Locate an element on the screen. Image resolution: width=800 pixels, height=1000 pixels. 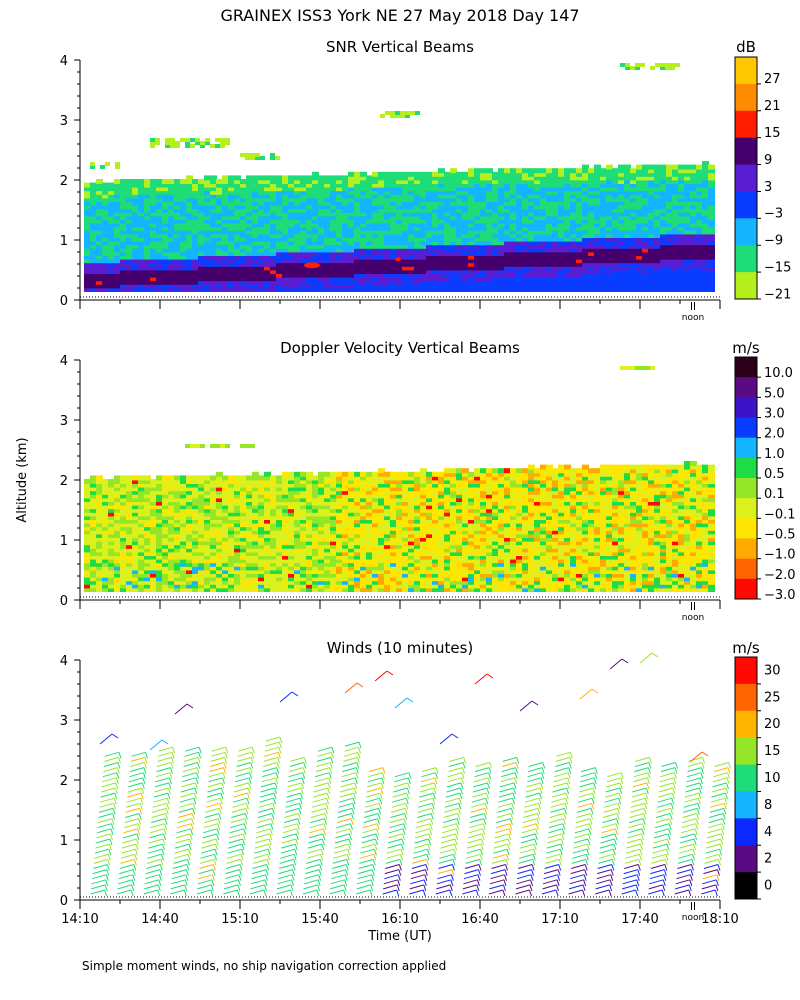
colorbar-swatch is located at coordinates (746, 259).